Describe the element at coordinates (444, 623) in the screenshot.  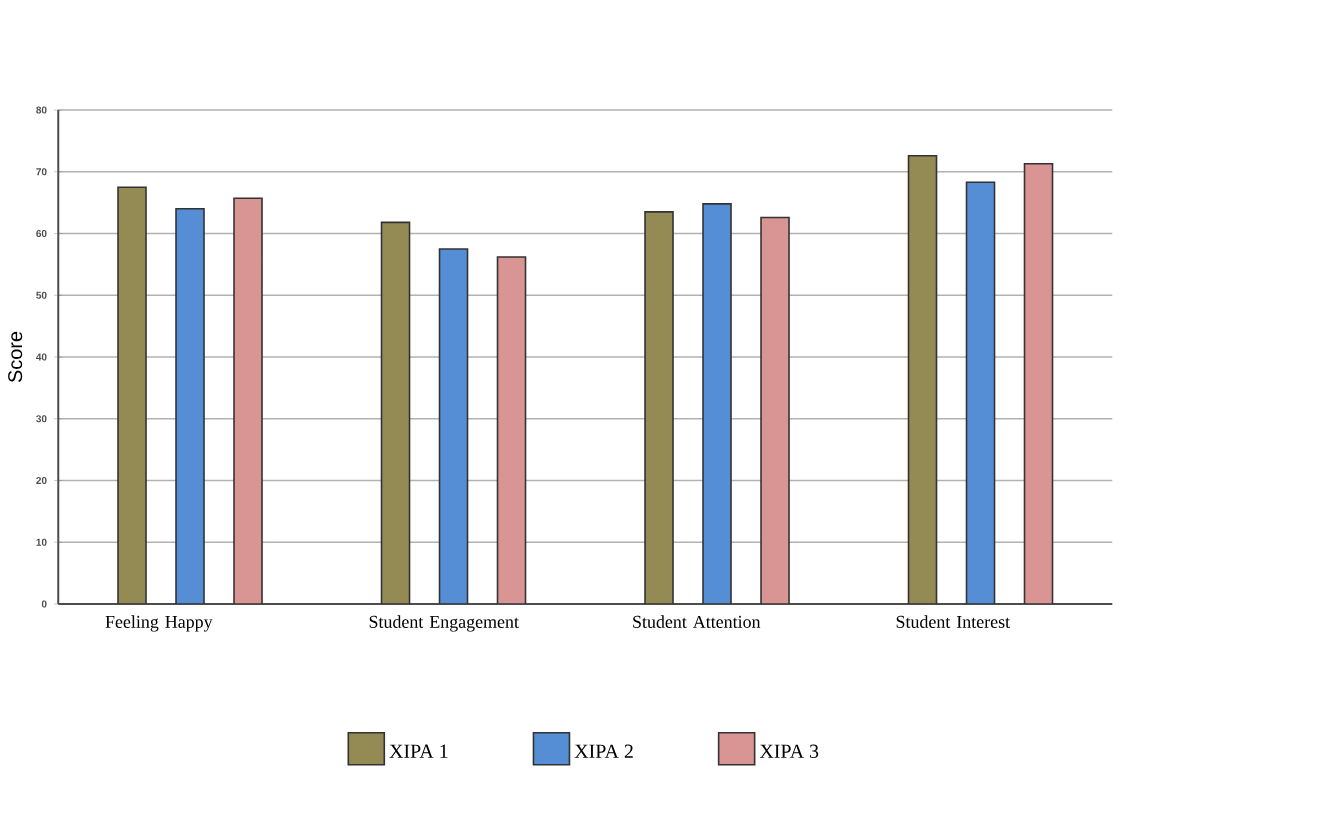
I see `x-tick-label: Student Engagement` at that location.